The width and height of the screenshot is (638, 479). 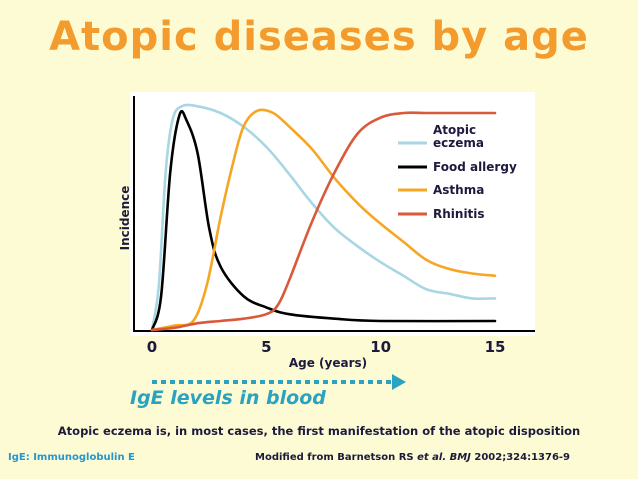 I want to click on x-tick-label: 0, so click(x=152, y=347).